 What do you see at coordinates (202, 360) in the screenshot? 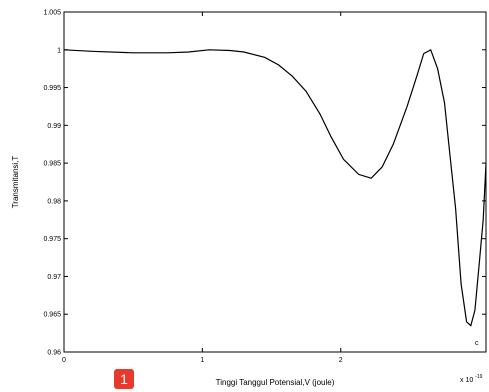
I see `x-tick-label: 1` at bounding box center [202, 360].